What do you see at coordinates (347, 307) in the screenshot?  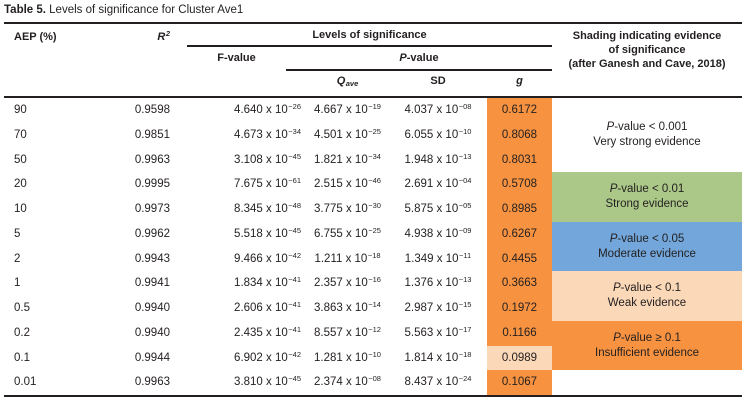 I see `q-ave-cell: 3.863 x 10⁻¹⁴` at bounding box center [347, 307].